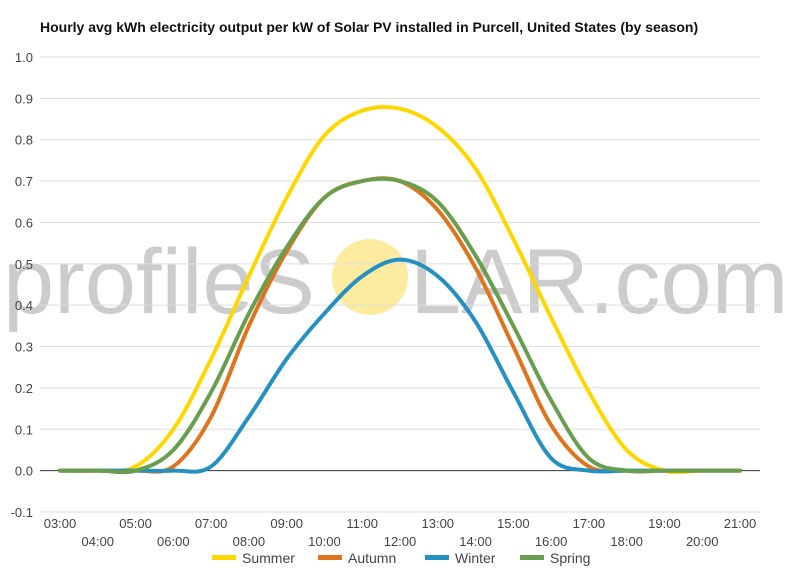  What do you see at coordinates (286, 523) in the screenshot?
I see `x-tick-label: 09:00` at bounding box center [286, 523].